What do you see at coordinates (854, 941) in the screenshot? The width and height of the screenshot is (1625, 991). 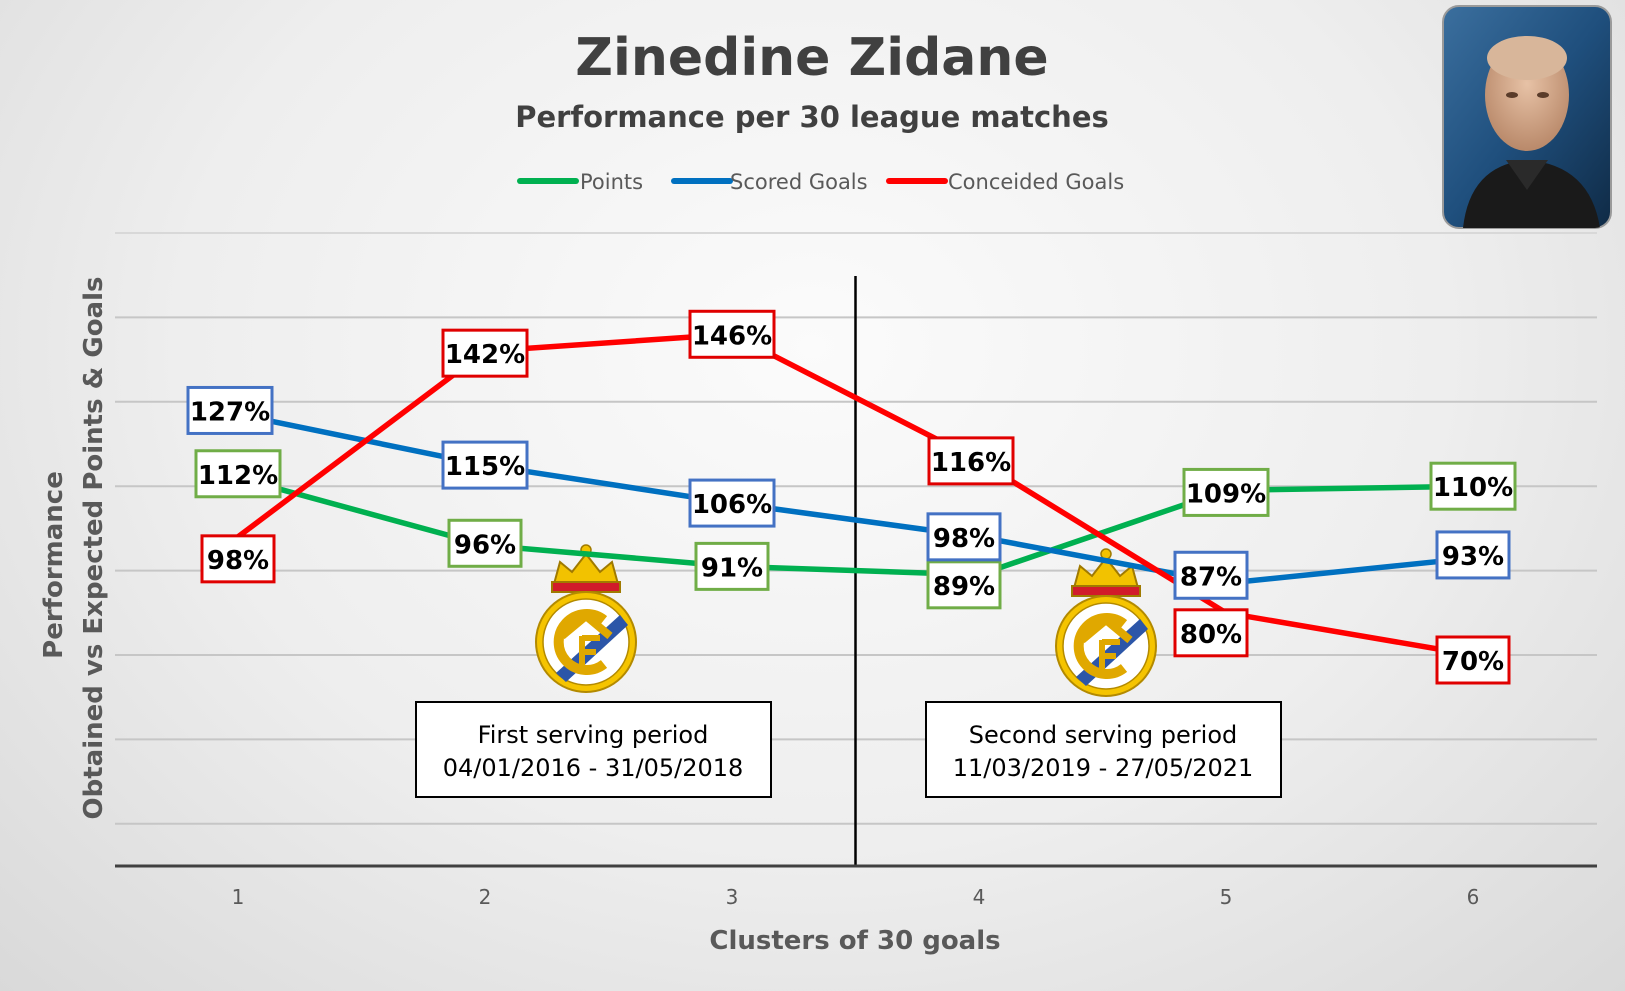 I see `x-axis-title: Clusters of 30 goals` at bounding box center [854, 941].